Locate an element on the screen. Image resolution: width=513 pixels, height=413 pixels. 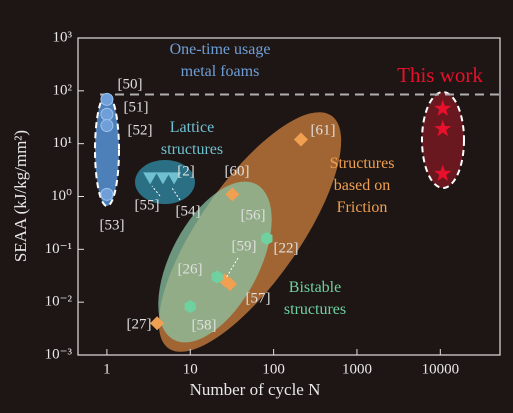
point-label: [61] is located at coordinates (323, 130).